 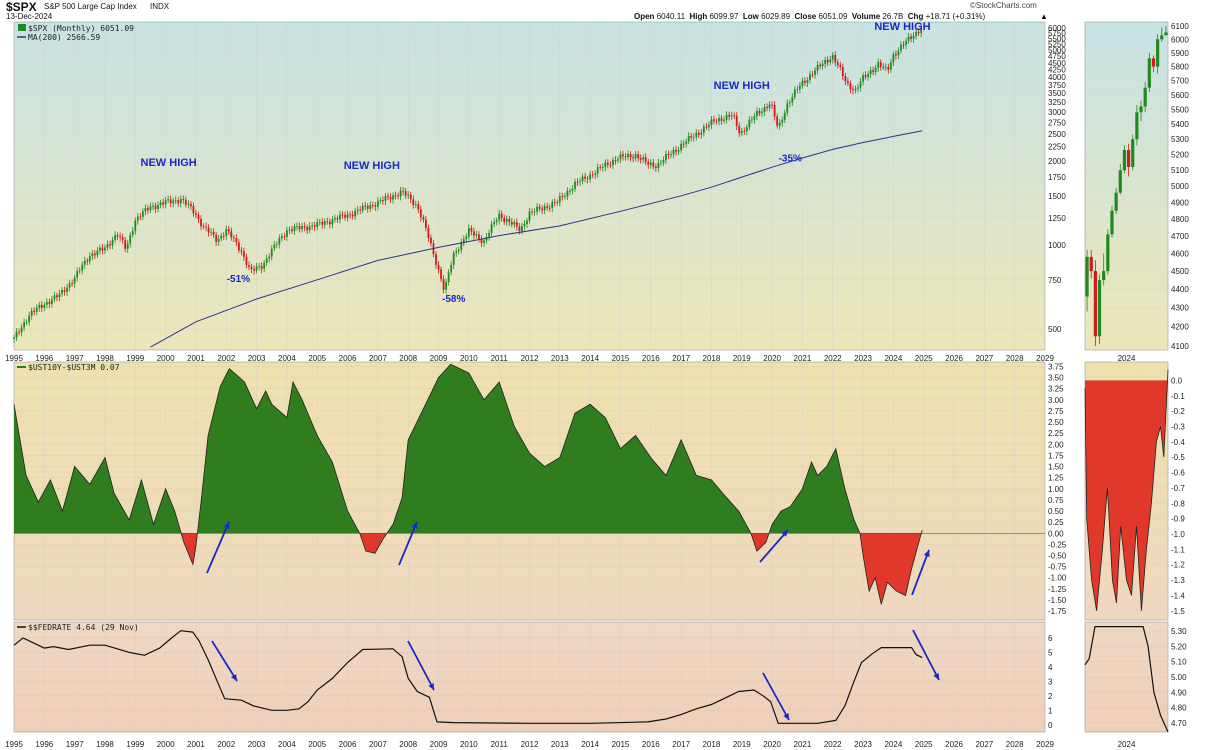 I want to click on spx-inset-y-tick-label: 5100, so click(x=1180, y=170).